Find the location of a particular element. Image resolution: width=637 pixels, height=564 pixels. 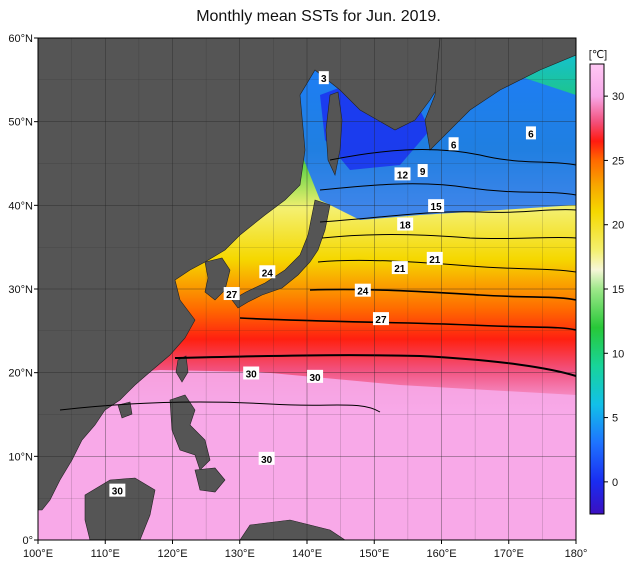

latitude-tick-label: 20°N is located at coordinates (20, 374).